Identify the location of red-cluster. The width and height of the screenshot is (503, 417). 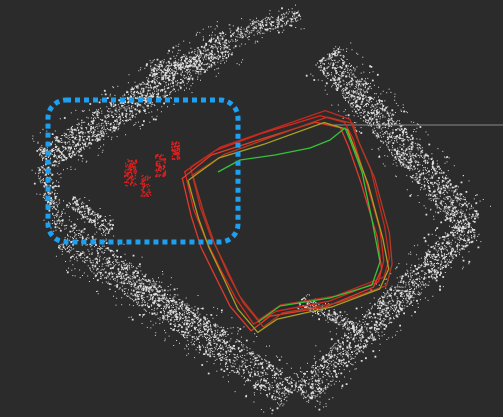
(152, 169).